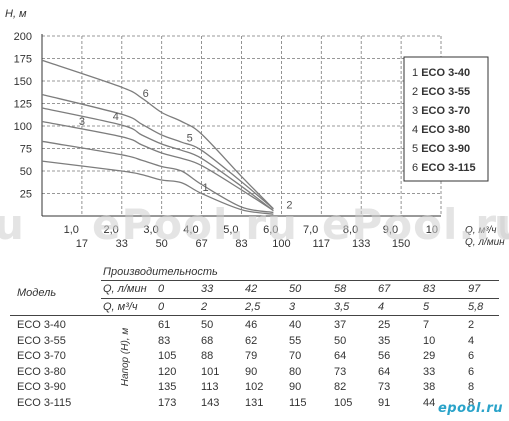  I want to click on q-lmin-value: 67, so click(384, 289).